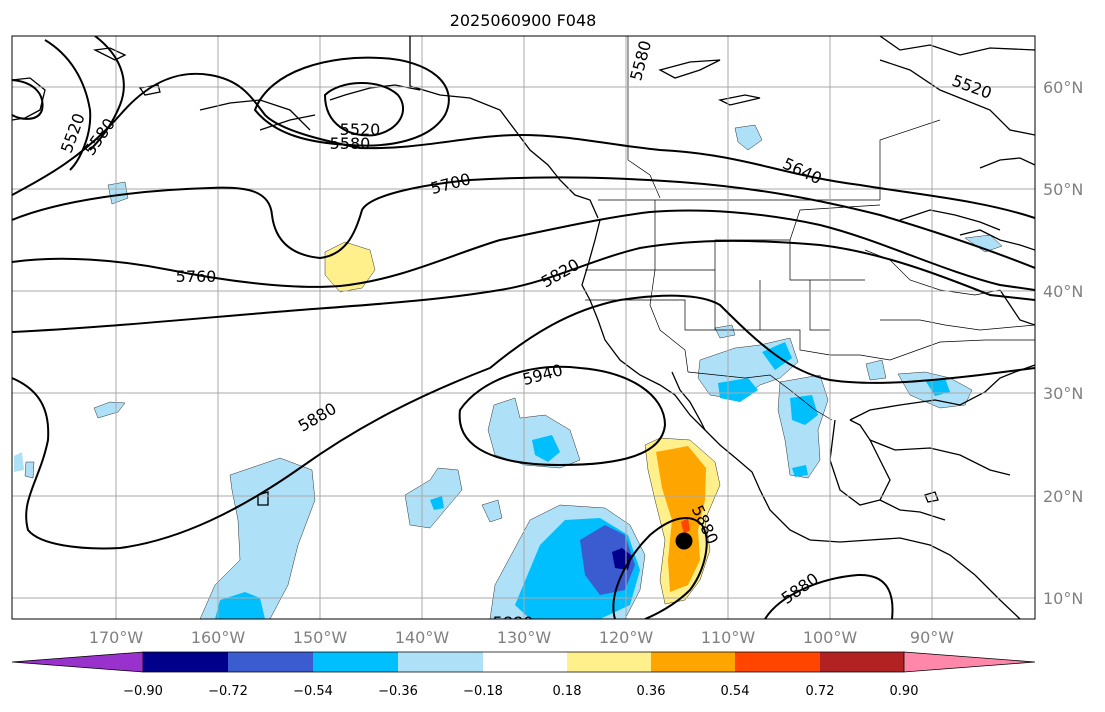  Describe the element at coordinates (1063, 393) in the screenshot. I see `lat-label: 30°N` at that location.